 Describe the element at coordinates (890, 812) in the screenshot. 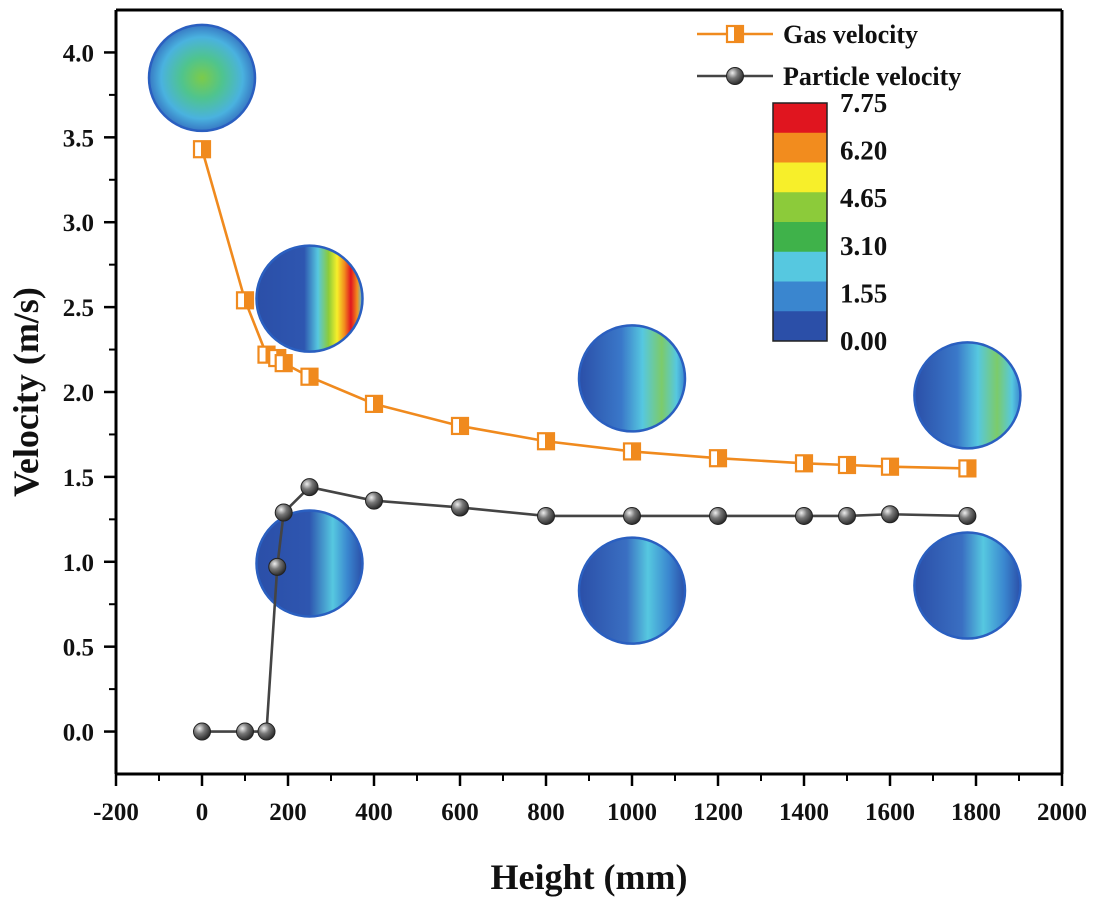

I see `x-tick-label: 1600` at that location.